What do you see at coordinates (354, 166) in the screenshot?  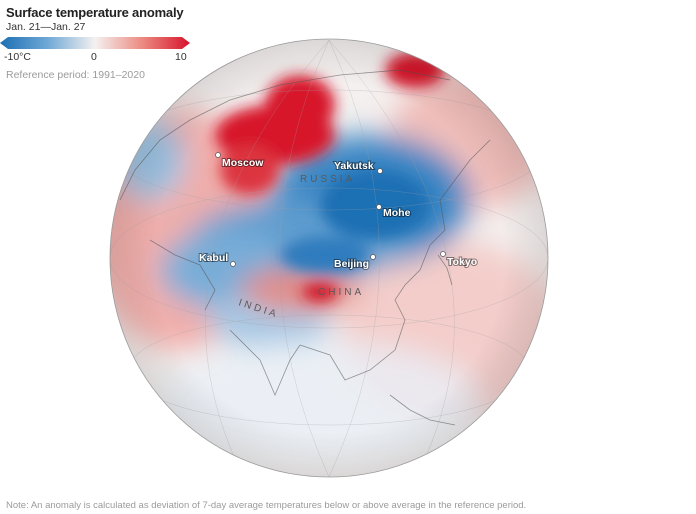 I see `yakutsk-label: Yakutsk` at bounding box center [354, 166].